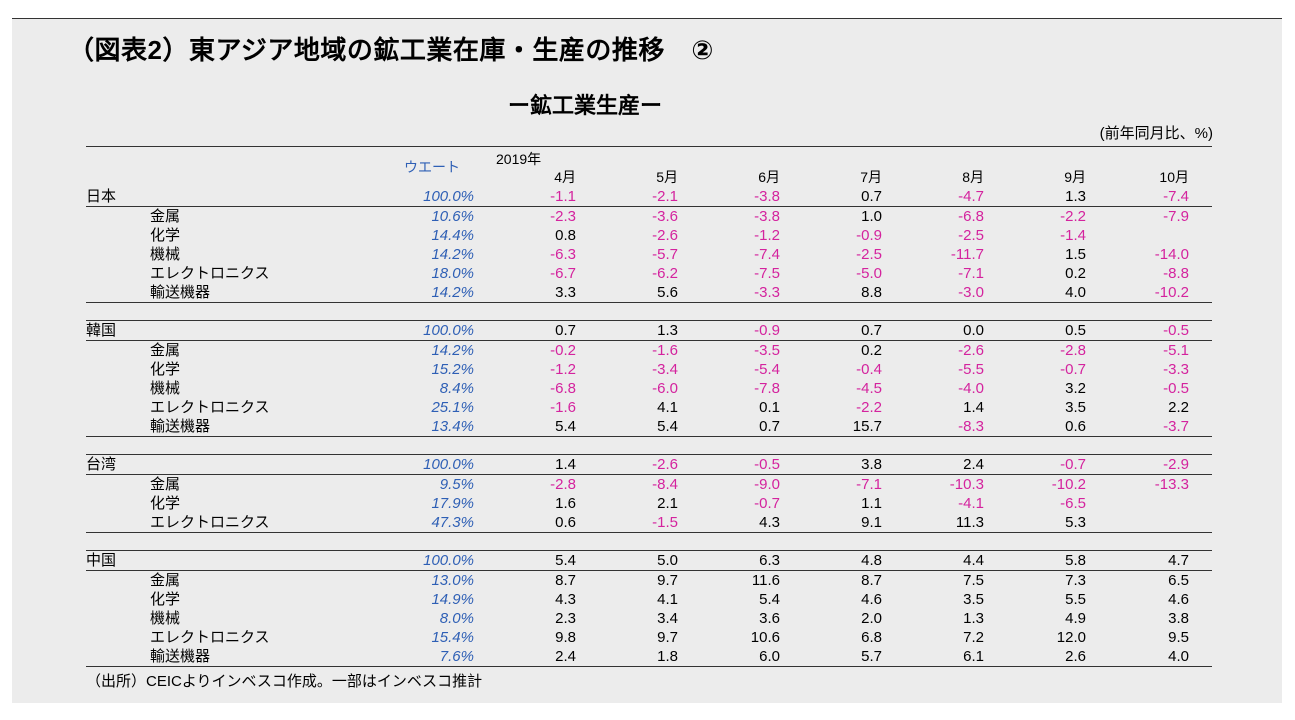  Describe the element at coordinates (971, 426) in the screenshot. I see `value-cell: -8.3` at that location.